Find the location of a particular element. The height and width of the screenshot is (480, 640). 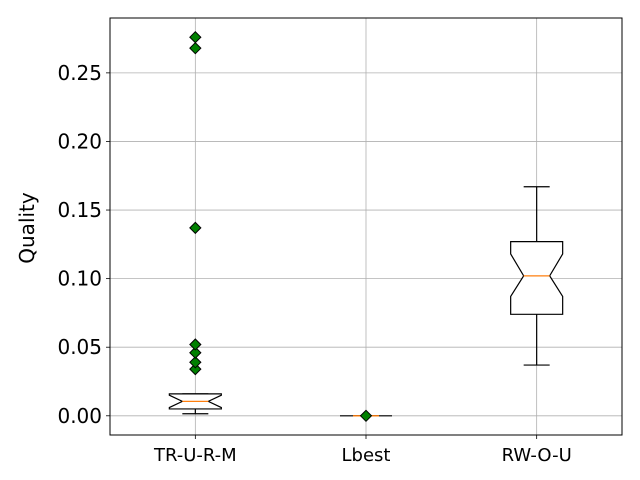

x-tick-label: TR-U-R-M is located at coordinates (195, 455).